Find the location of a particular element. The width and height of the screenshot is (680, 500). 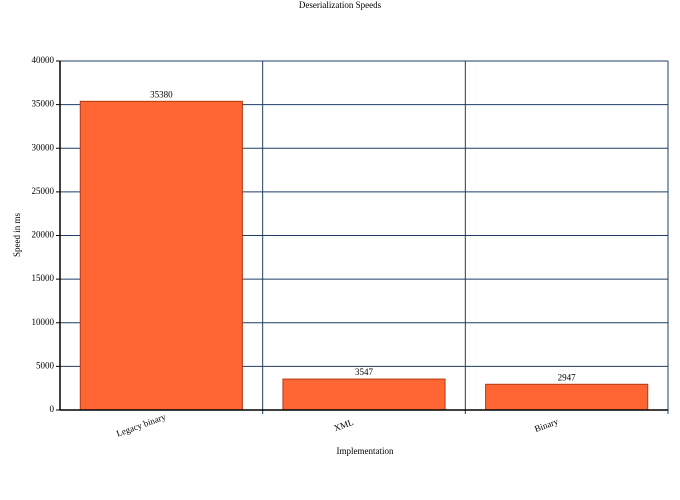

y-tick-label: 5000 is located at coordinates (45, 365).